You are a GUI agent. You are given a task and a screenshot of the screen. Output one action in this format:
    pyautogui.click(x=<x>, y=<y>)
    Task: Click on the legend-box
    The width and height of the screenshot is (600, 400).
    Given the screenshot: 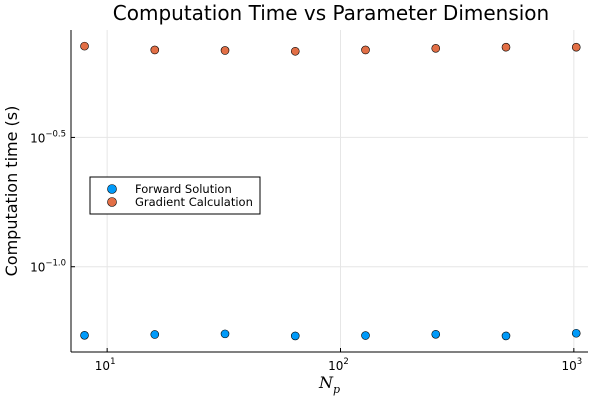 What is the action you would take?
    pyautogui.click(x=175, y=195)
    